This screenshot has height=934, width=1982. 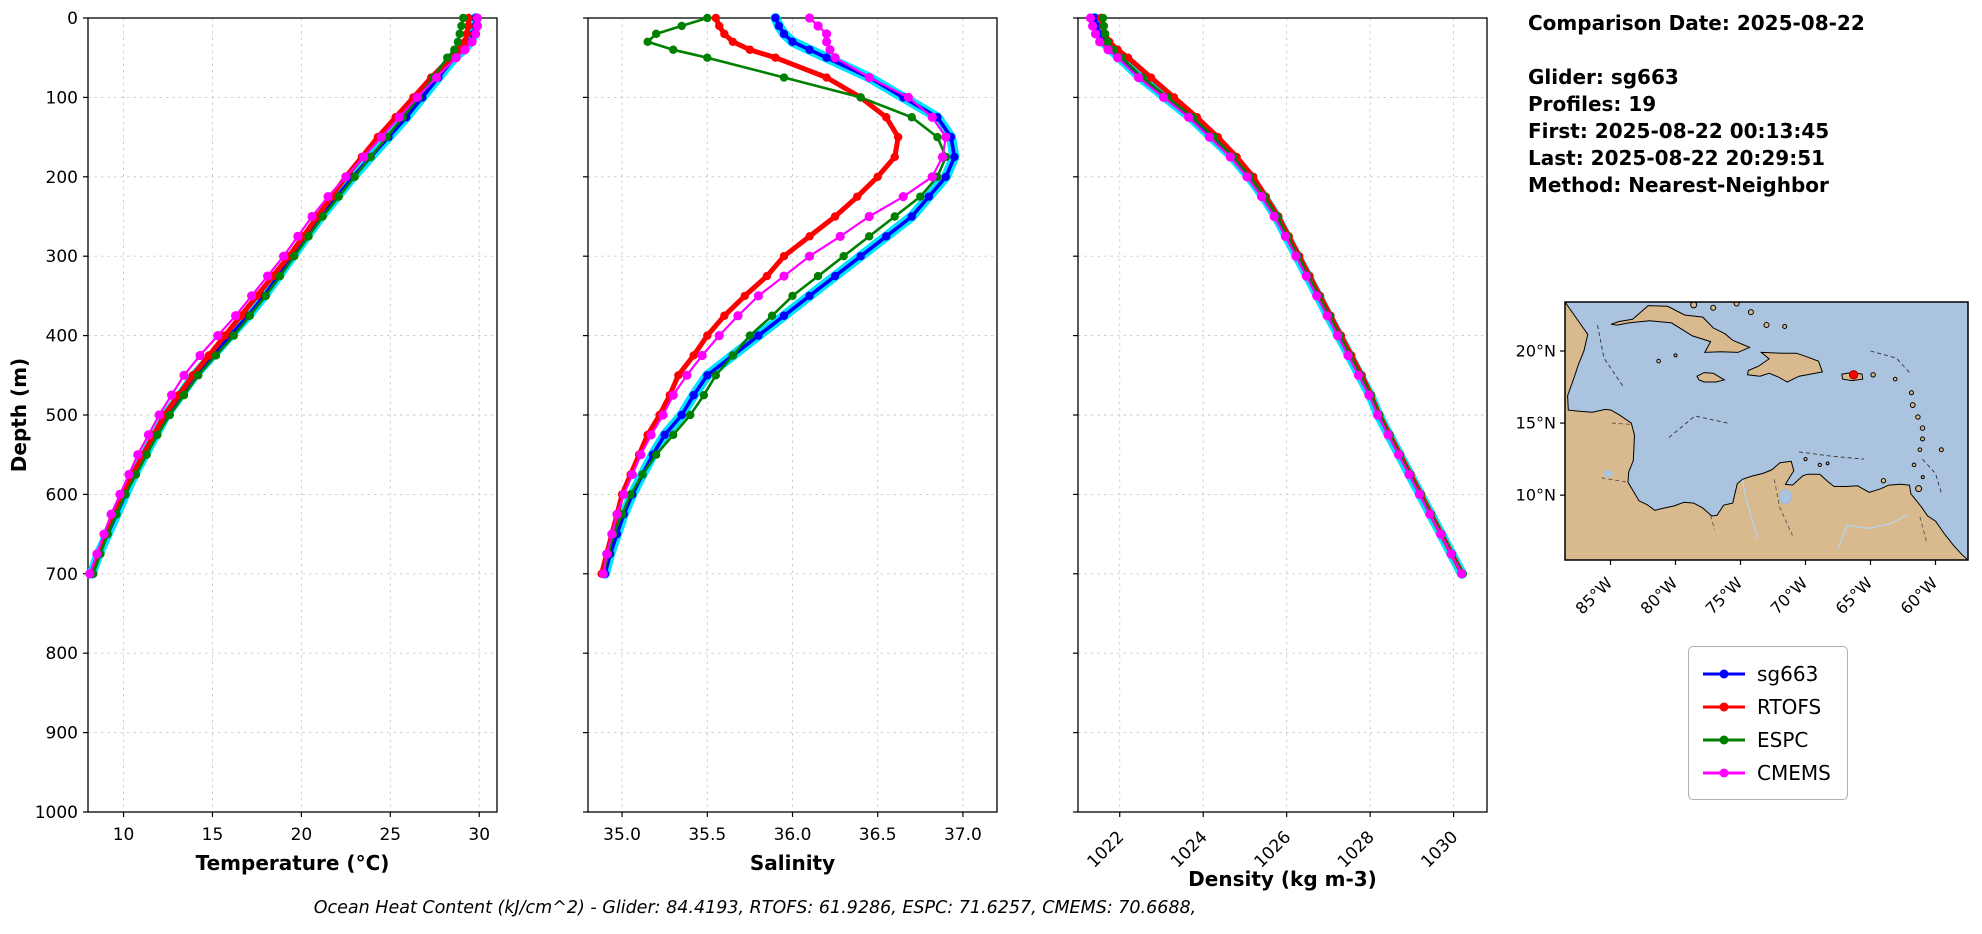 What do you see at coordinates (302, 835) in the screenshot?
I see `svg-text: 20` at bounding box center [302, 835].